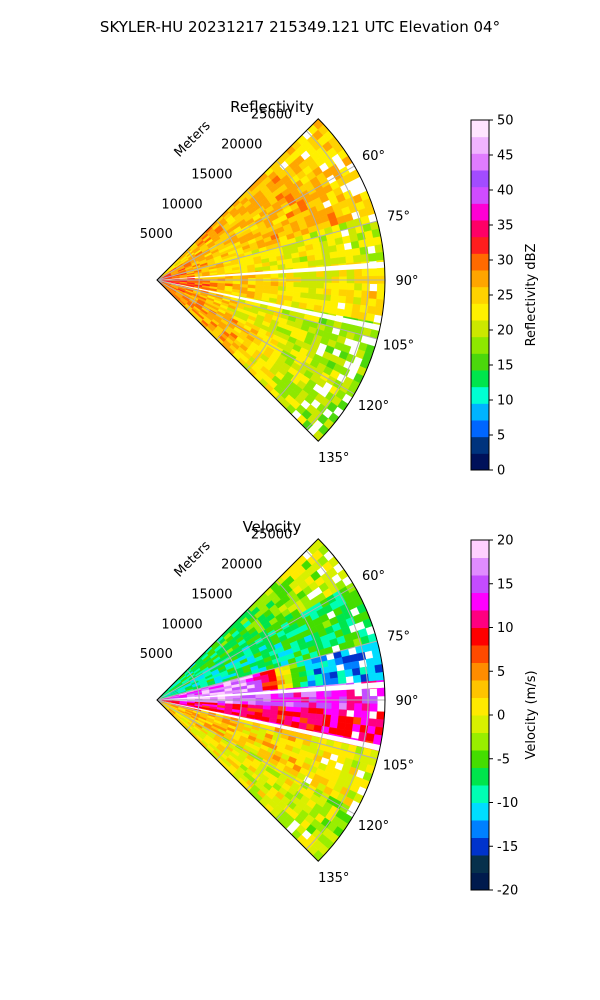  Describe the element at coordinates (531, 714) in the screenshot. I see `colorbar-label: Velocity (m/s)` at that location.